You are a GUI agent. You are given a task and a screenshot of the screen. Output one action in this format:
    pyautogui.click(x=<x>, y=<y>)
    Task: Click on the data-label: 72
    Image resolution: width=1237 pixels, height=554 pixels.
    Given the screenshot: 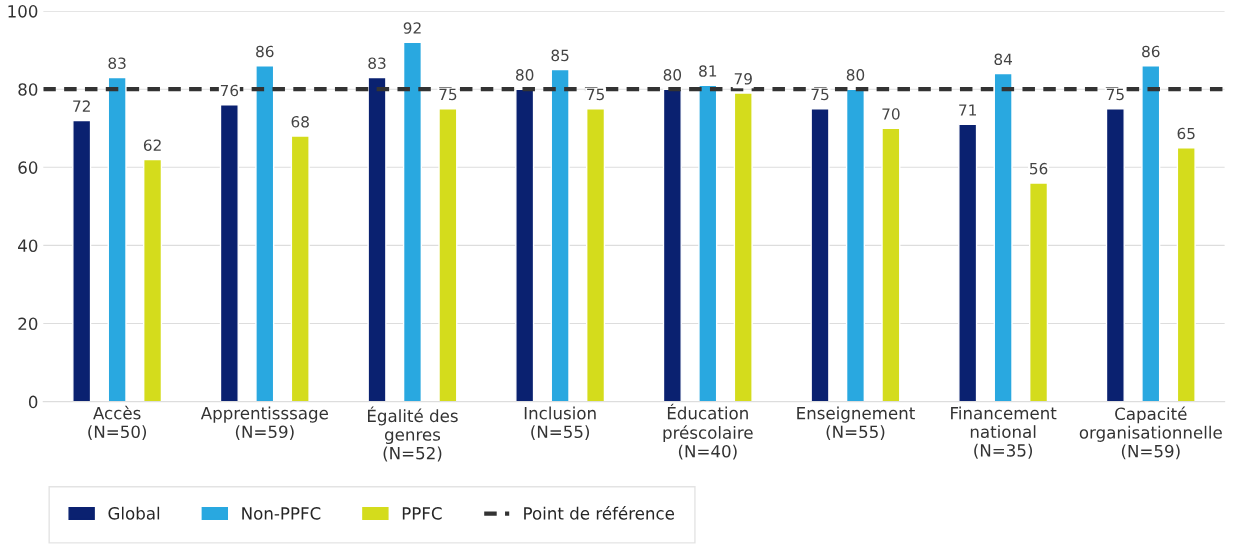 What is the action you would take?
    pyautogui.click(x=81, y=106)
    